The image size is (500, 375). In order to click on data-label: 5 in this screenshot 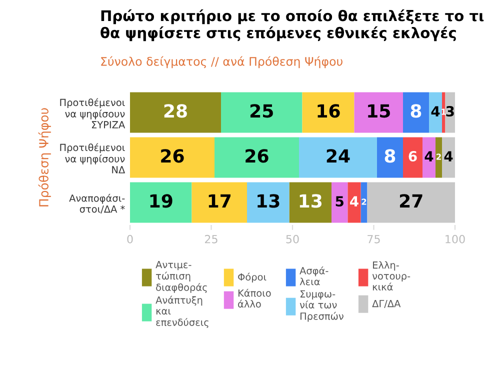, I will do `click(340, 201)`.